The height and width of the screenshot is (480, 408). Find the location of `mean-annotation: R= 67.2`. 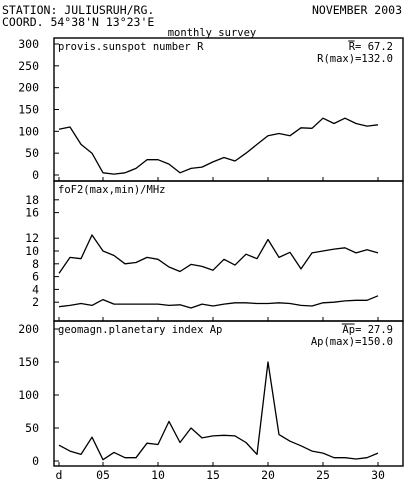

mean-annotation: R= 67.2 is located at coordinates (371, 47).